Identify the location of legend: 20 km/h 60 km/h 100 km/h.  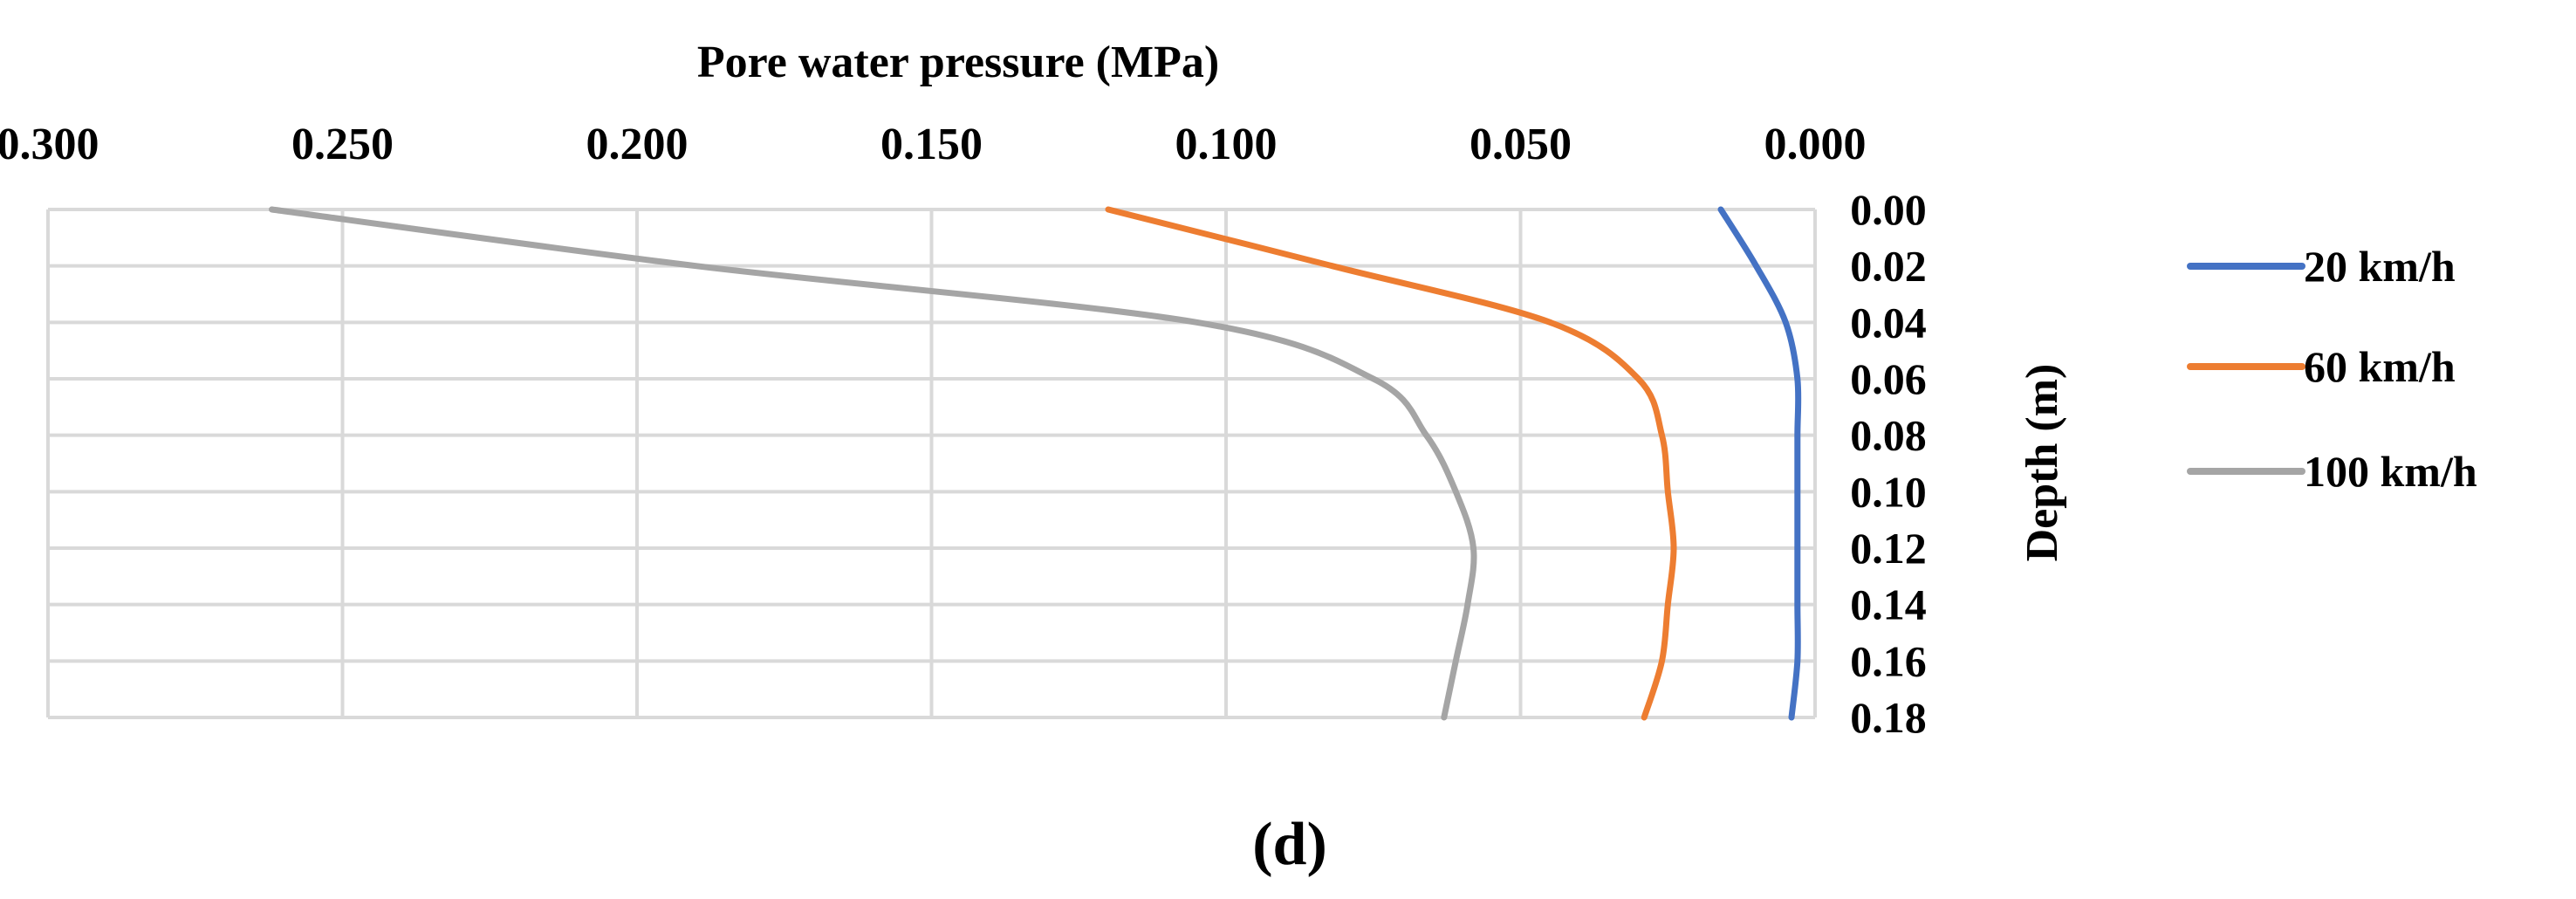
(2332, 369).